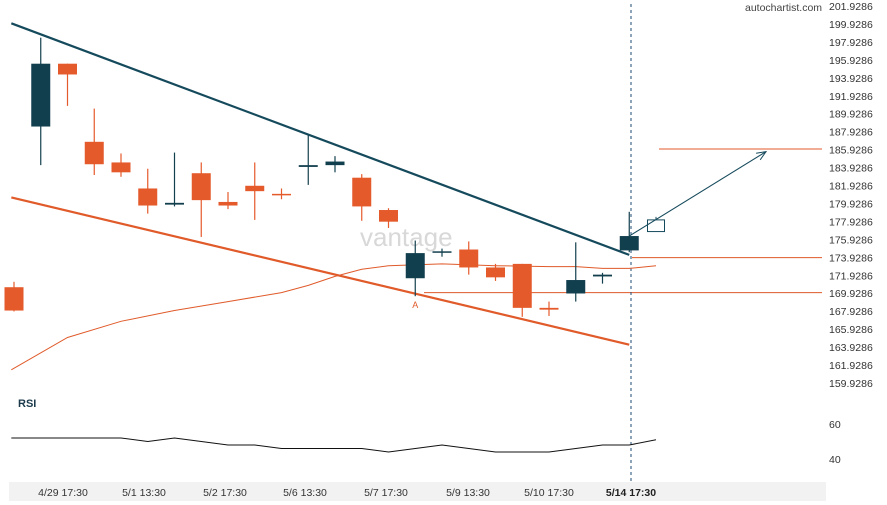 The width and height of the screenshot is (887, 505). Describe the element at coordinates (851, 222) in the screenshot. I see `price-tick-label: 177.9286` at that location.